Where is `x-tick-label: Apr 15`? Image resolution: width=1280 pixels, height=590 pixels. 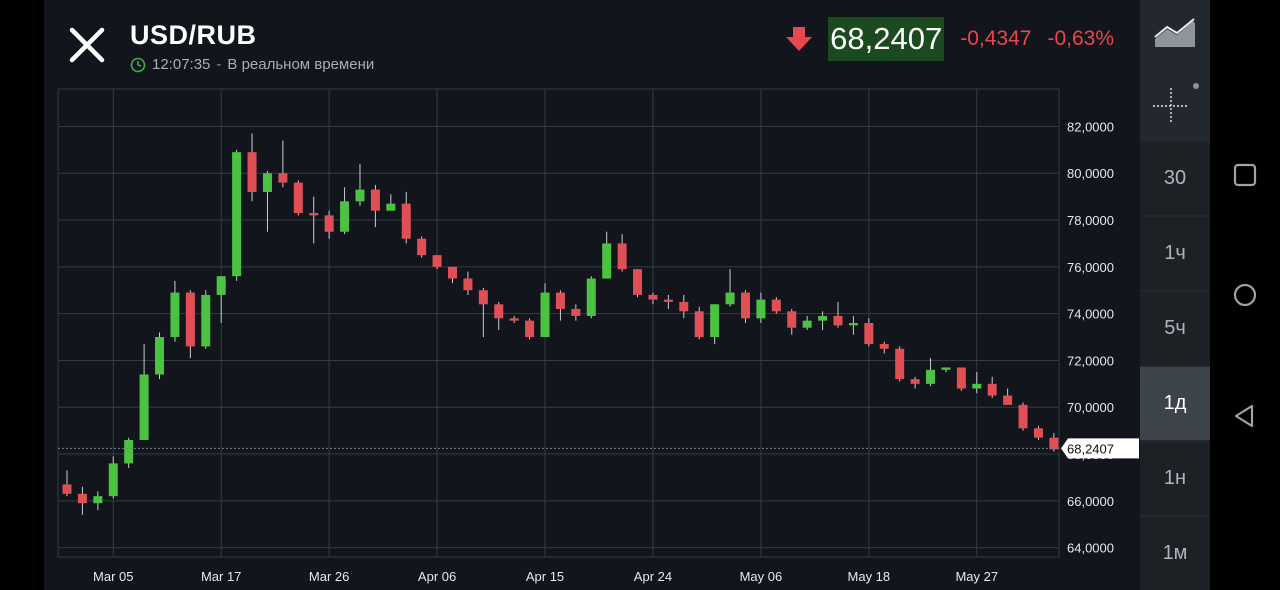 x-tick-label: Apr 15 is located at coordinates (545, 576).